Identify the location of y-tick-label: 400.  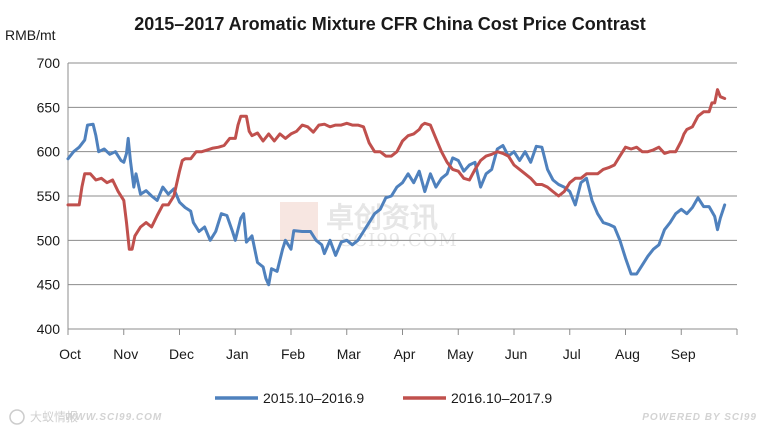
(49, 329).